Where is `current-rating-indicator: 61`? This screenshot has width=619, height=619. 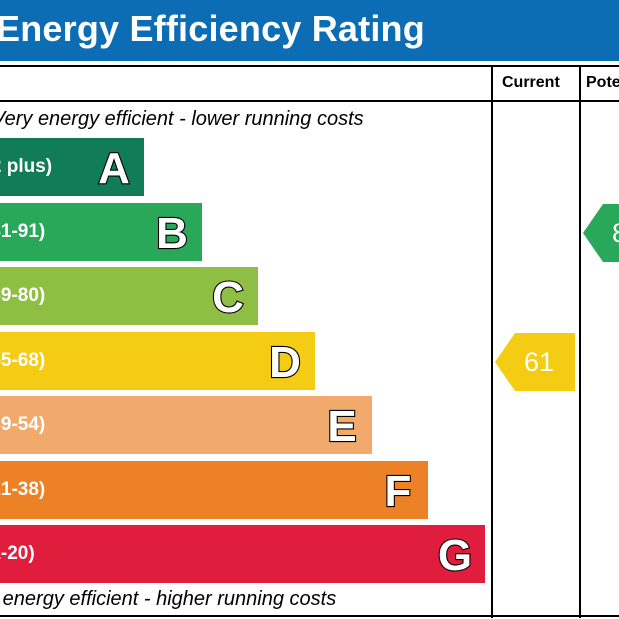 current-rating-indicator: 61 is located at coordinates (535, 362).